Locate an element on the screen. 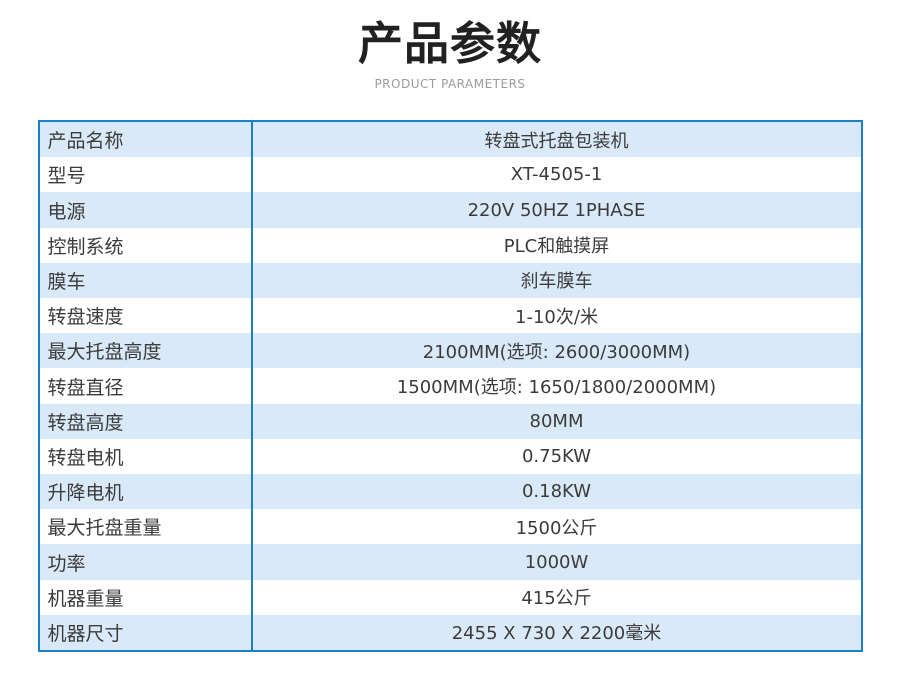 This screenshot has width=900, height=688. table-row: 产品名称 转盘式托盘包装机 is located at coordinates (450, 140).